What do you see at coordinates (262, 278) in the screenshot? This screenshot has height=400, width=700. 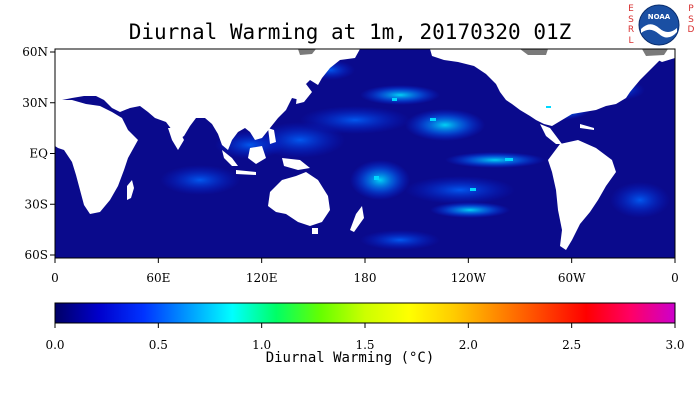 I see `lon-tick-label: 120E` at bounding box center [262, 278].